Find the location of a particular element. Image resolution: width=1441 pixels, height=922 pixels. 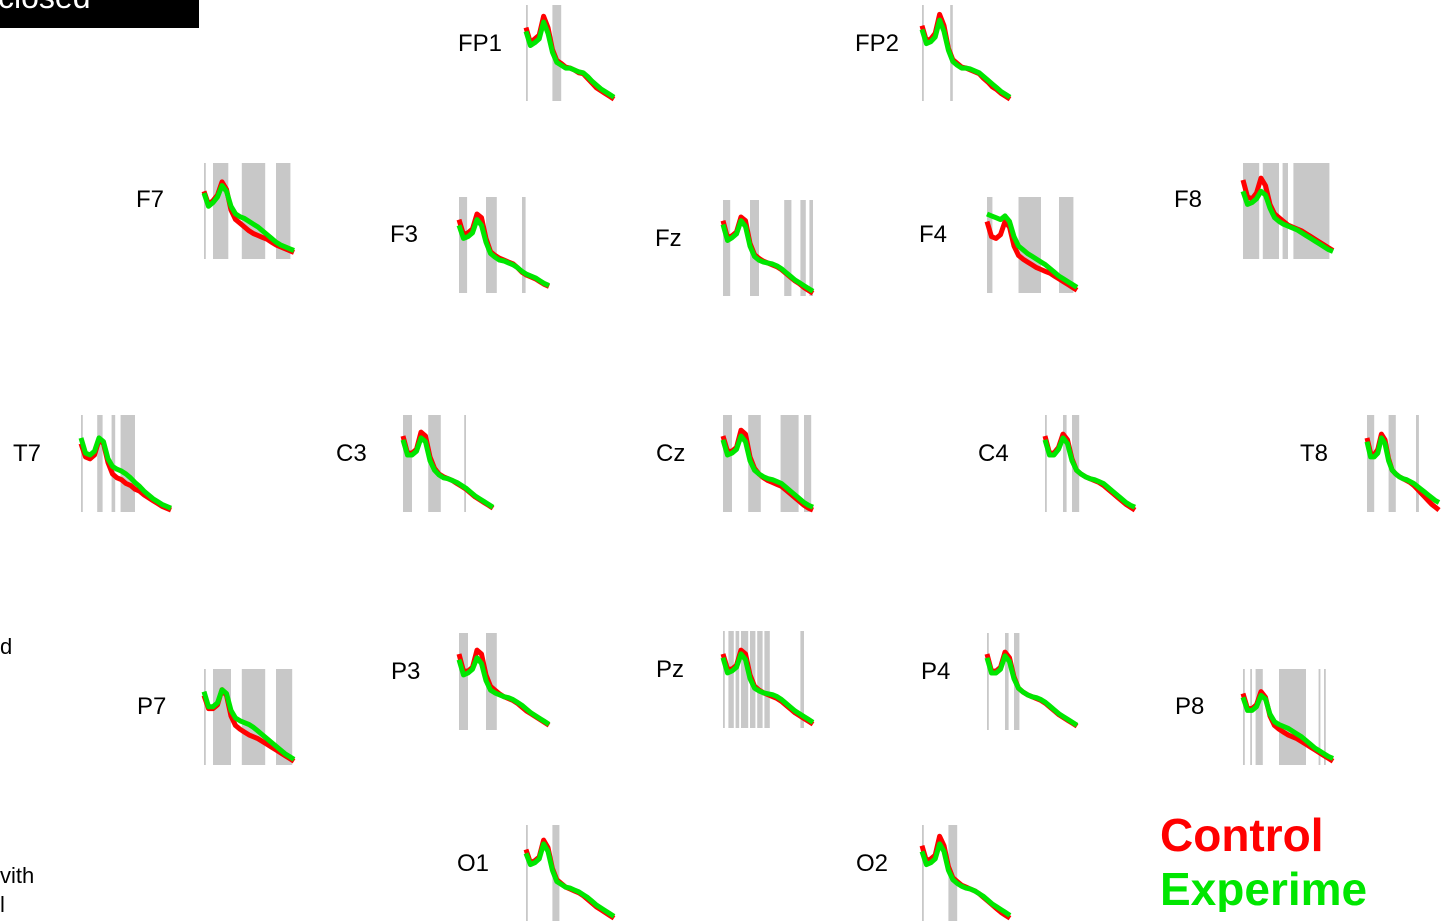

electrode-label-t8: T8 is located at coordinates (1314, 453).